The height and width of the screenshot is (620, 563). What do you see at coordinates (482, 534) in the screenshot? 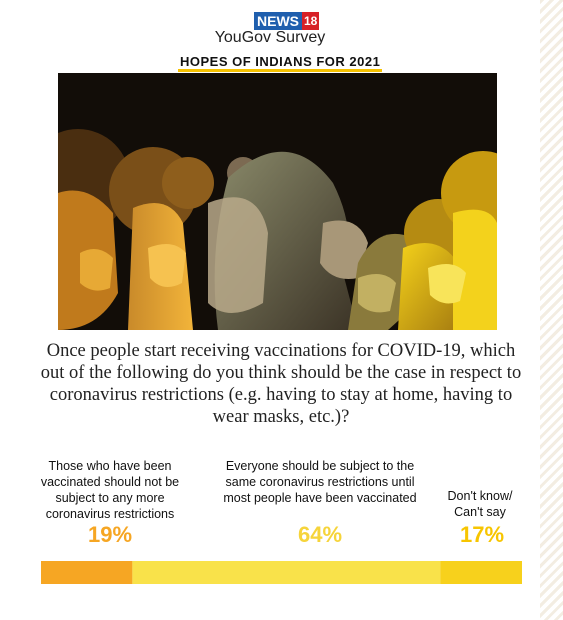
I see `data-label-3: 17%` at bounding box center [482, 534].